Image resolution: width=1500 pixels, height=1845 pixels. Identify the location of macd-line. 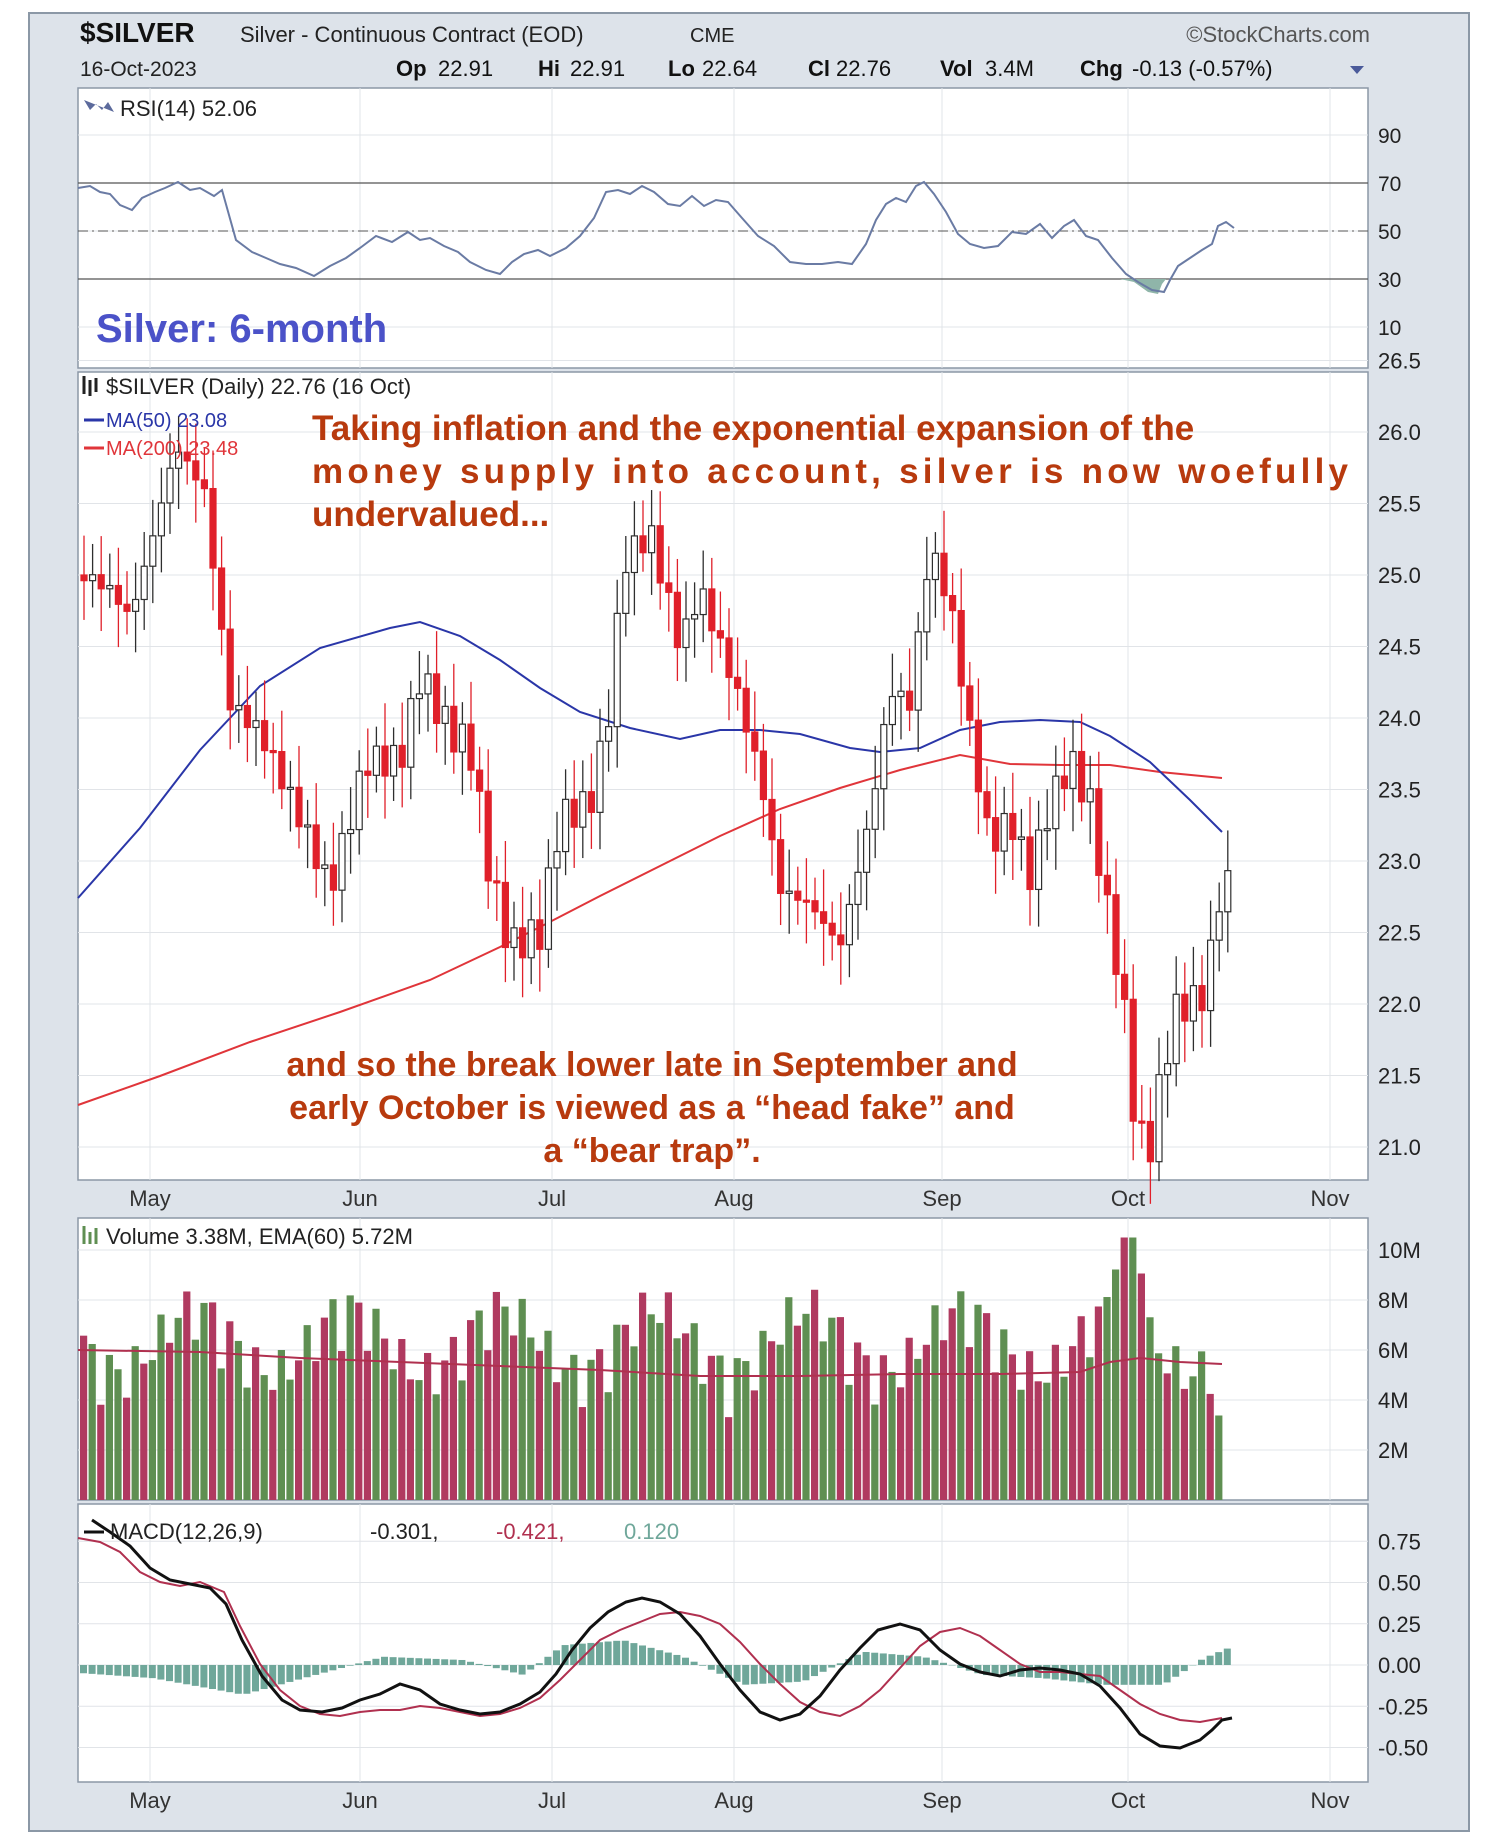
(662, 1634).